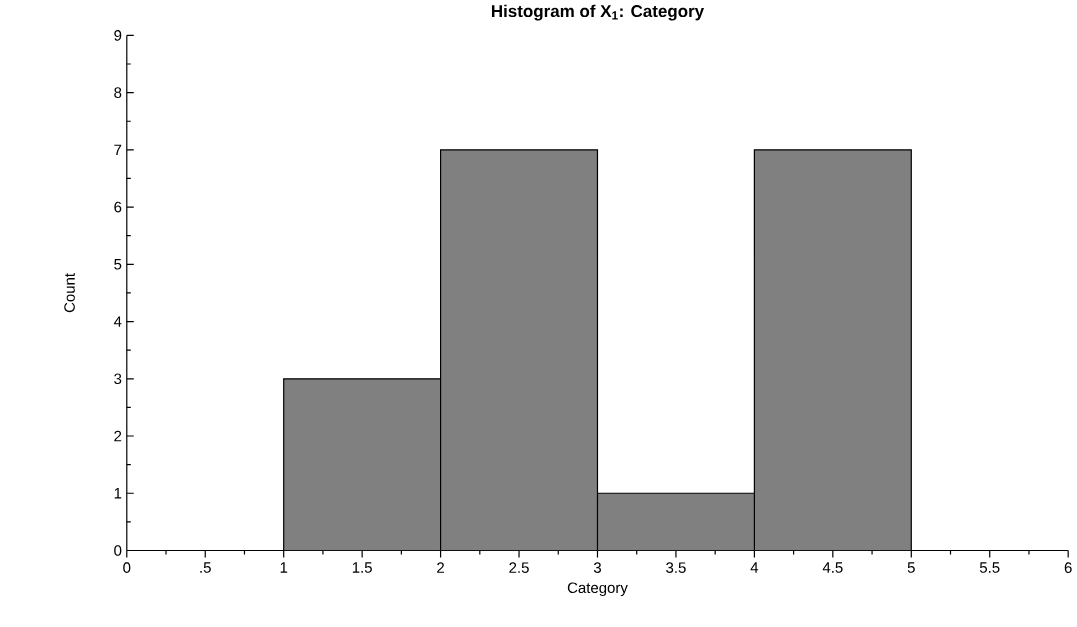  What do you see at coordinates (117, 321) in the screenshot?
I see `y-tick-label: 4` at bounding box center [117, 321].